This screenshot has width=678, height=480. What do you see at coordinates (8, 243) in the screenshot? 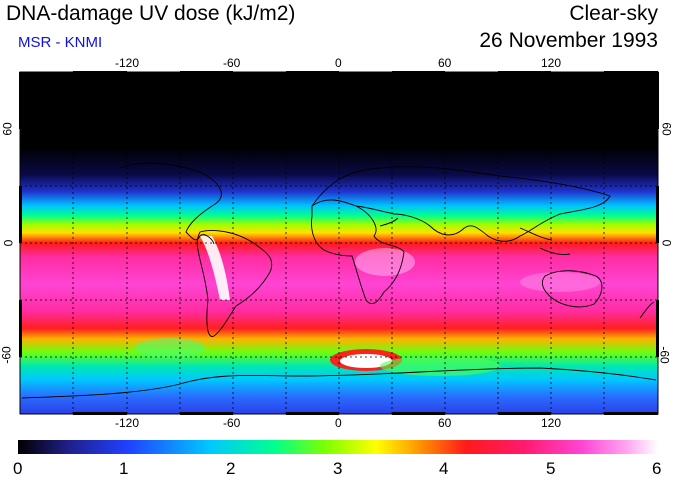
I see `lat-tick-left-2: 0` at bounding box center [8, 243].